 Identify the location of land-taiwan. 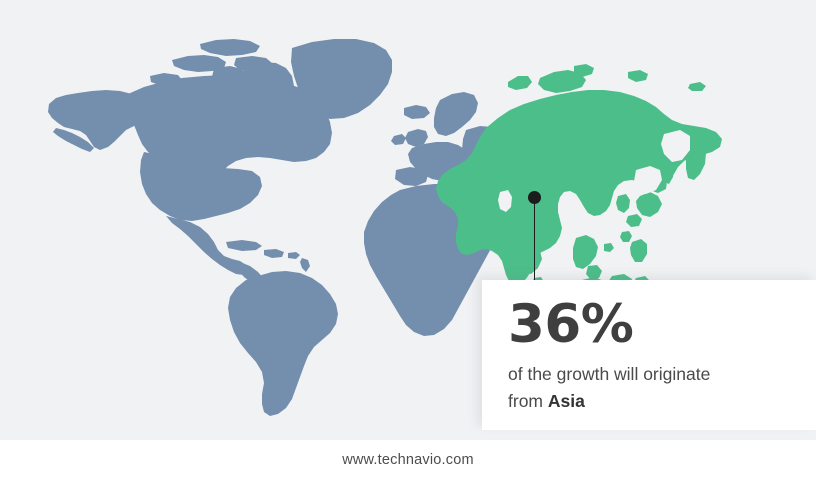
(626, 236).